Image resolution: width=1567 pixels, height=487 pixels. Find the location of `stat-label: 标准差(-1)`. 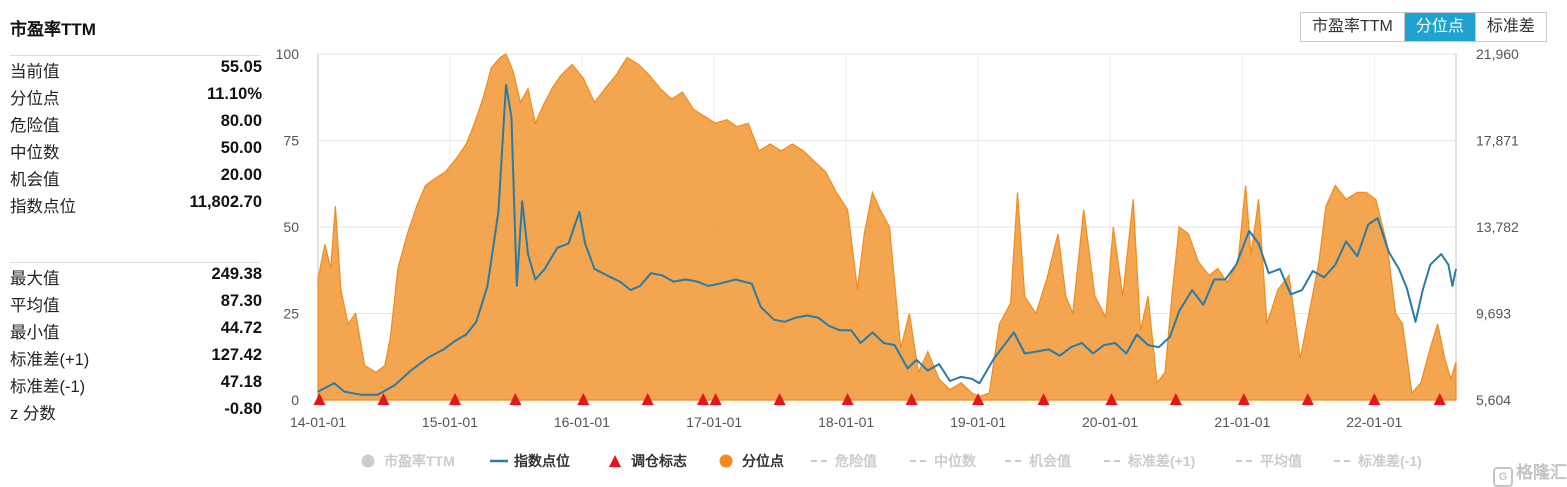

stat-label: 标准差(-1) is located at coordinates (48, 387).